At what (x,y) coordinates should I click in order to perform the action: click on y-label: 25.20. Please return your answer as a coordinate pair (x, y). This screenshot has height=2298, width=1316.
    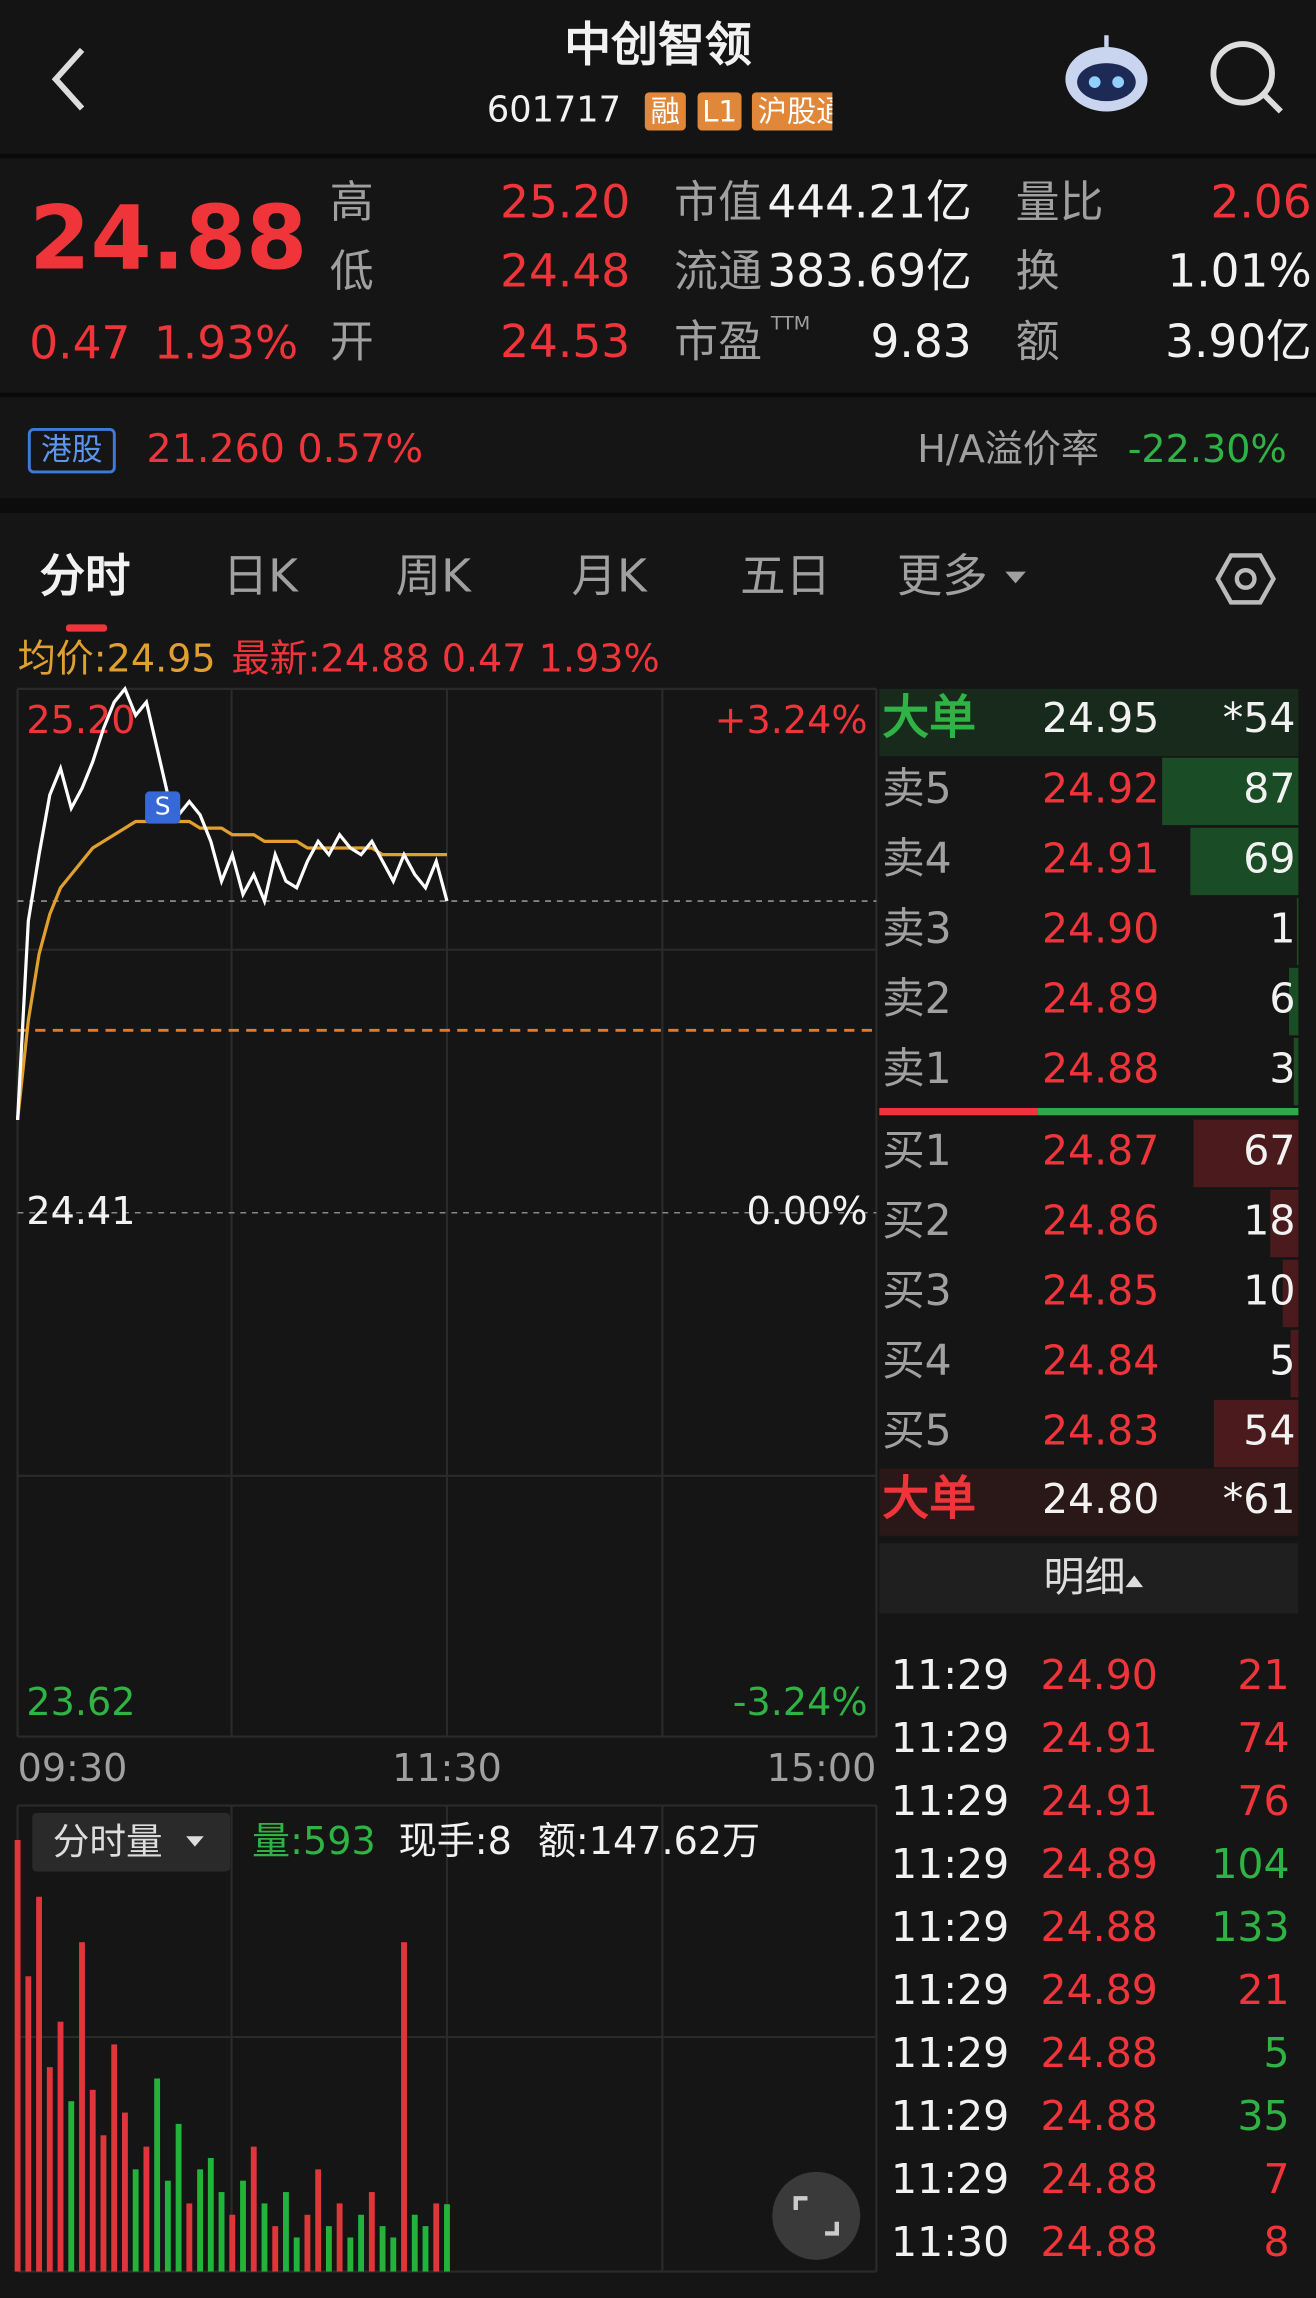
    Looking at the image, I should click on (80, 720).